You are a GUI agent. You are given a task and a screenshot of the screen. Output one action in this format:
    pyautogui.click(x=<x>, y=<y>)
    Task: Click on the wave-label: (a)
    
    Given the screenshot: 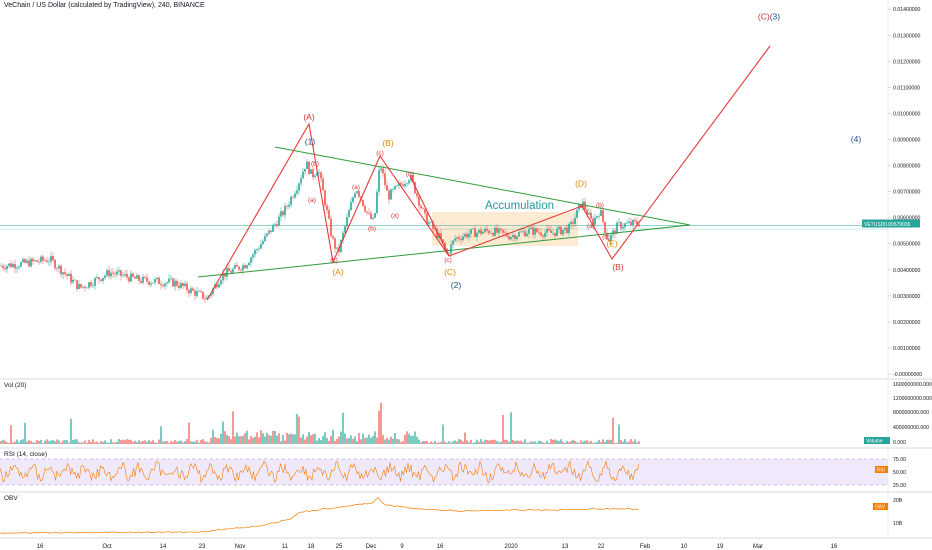 What is the action you would take?
    pyautogui.click(x=591, y=226)
    